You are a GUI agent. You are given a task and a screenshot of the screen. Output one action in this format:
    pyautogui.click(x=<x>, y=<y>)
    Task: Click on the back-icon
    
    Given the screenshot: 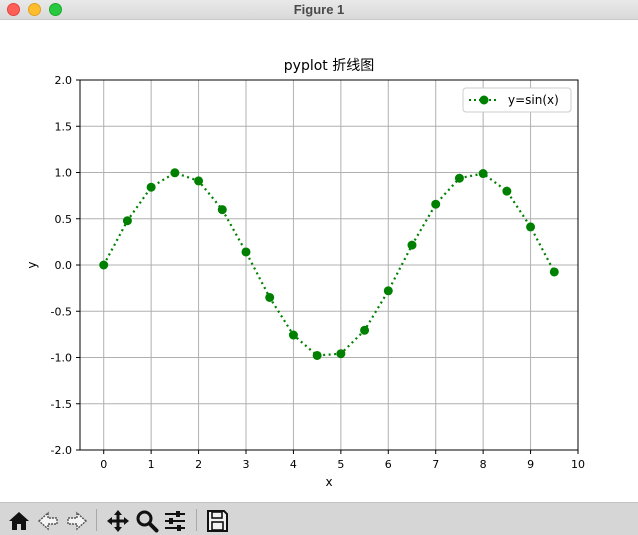 What is the action you would take?
    pyautogui.click(x=47, y=521)
    